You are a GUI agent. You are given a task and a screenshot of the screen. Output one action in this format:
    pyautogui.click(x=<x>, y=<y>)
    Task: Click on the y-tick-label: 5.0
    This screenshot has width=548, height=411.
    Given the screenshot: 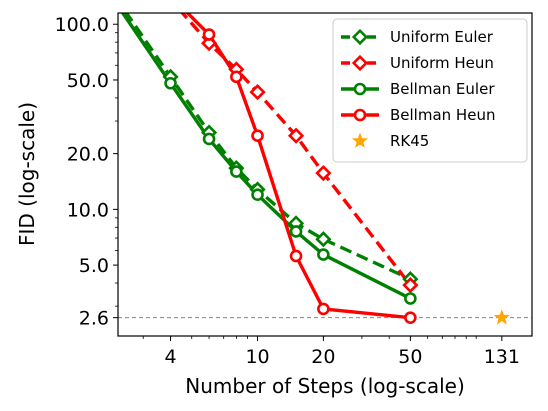 What is the action you would take?
    pyautogui.click(x=94, y=266)
    